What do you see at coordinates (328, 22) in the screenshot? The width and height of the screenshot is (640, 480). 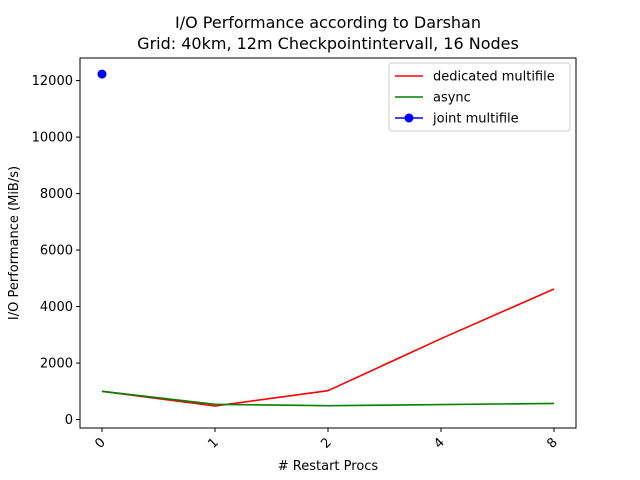 I see `chart-title: I/O Performance according to Darshan` at bounding box center [328, 22].